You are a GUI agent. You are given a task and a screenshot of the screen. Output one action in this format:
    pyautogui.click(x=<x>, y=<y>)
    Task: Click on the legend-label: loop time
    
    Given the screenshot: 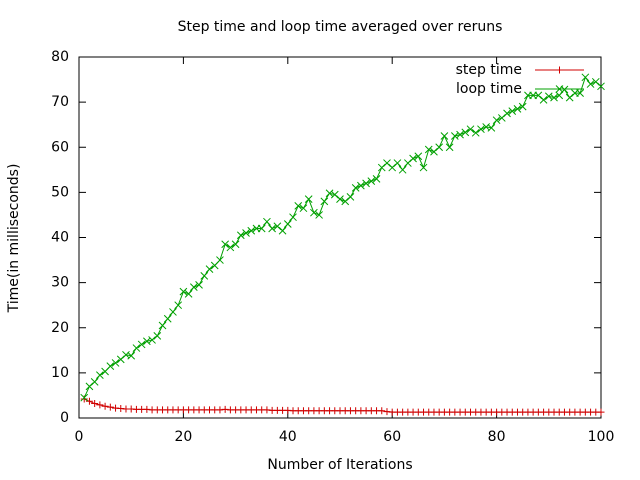 What is the action you would take?
    pyautogui.click(x=489, y=89)
    